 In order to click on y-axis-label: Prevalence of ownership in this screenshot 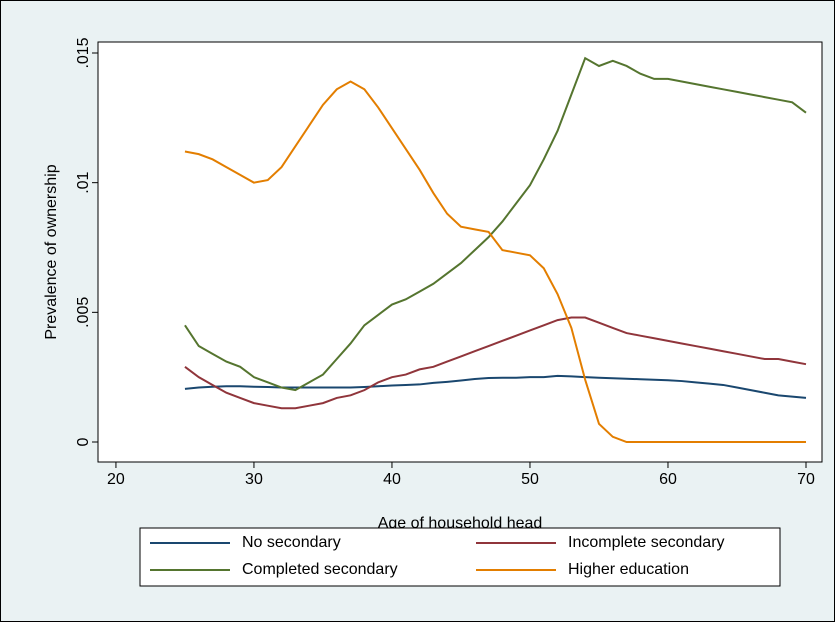, I will do `click(51, 251)`.